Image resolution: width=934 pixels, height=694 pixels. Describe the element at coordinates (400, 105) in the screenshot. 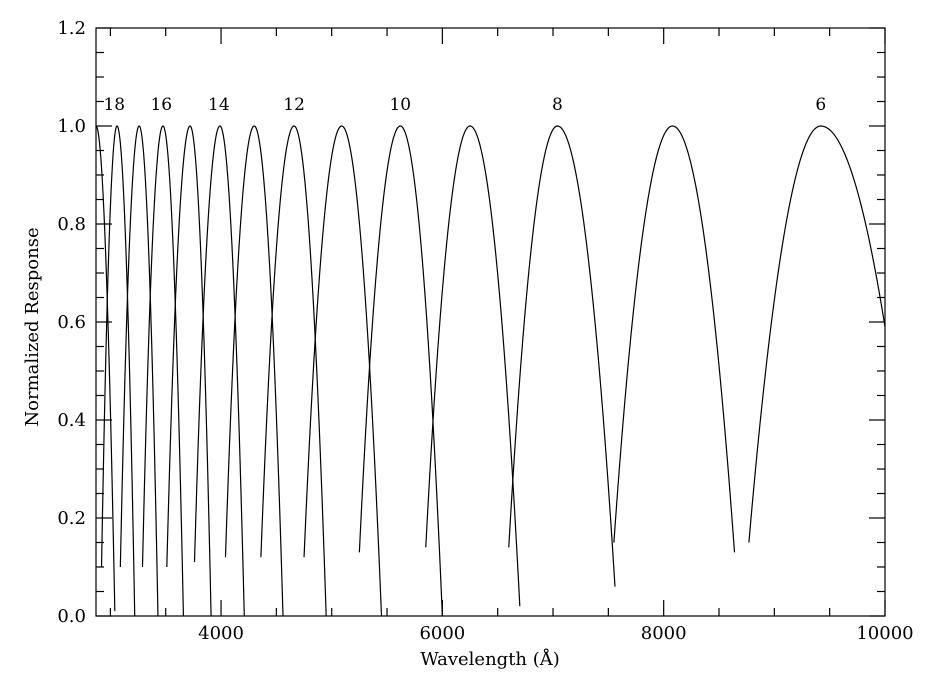

I see `order-label-10: 10` at that location.